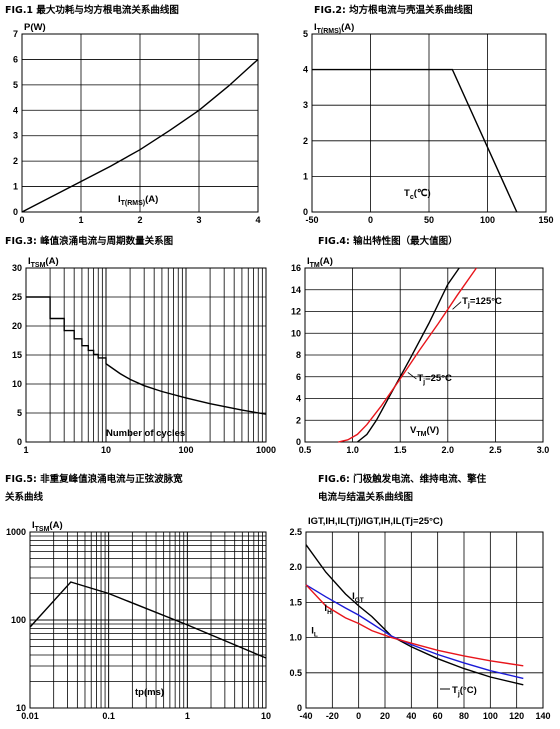  Describe the element at coordinates (402, 479) in the screenshot. I see `chart-title-line1: FIG.6: 门极触发电流、维持电流、擎住` at that location.